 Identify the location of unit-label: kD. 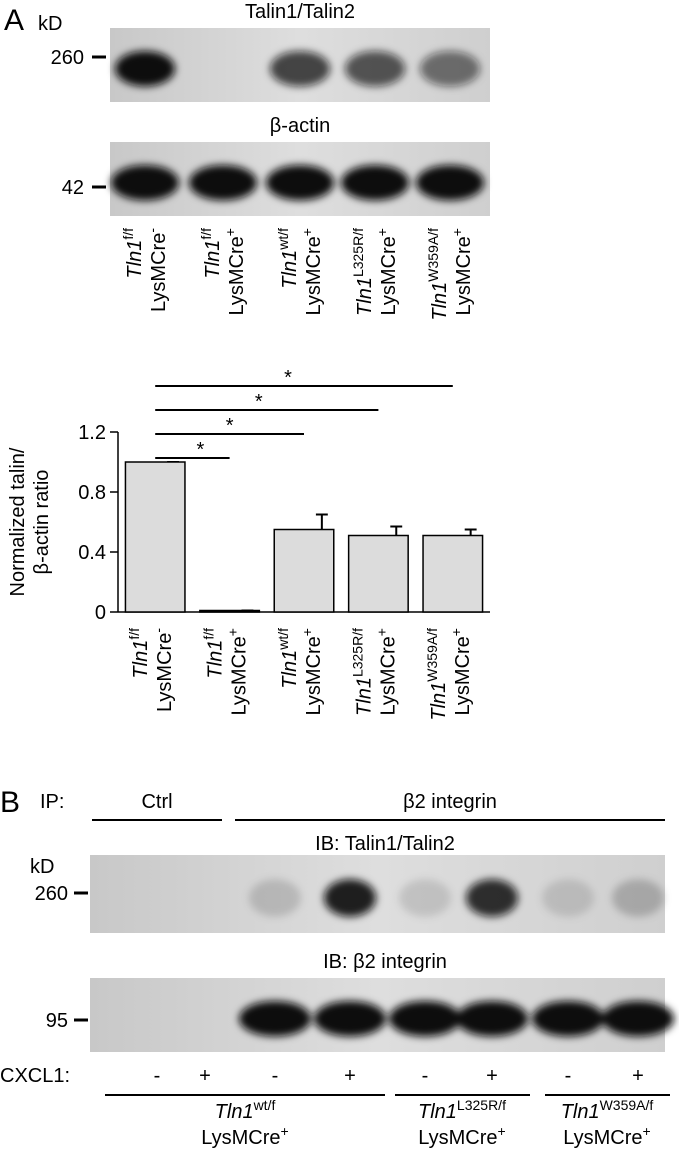
(42, 867).